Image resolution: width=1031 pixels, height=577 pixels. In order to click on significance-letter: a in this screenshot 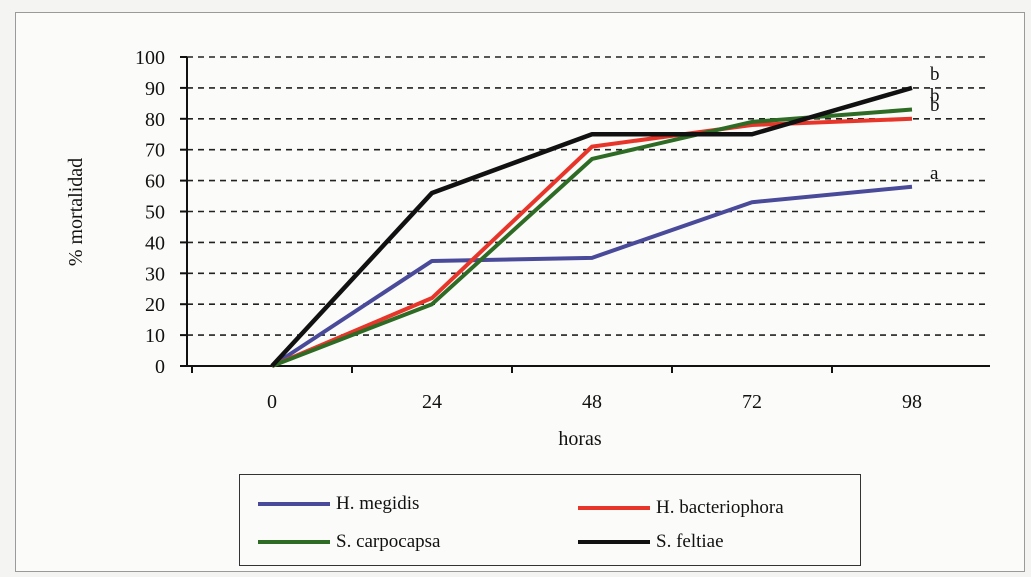, I will do `click(934, 173)`.